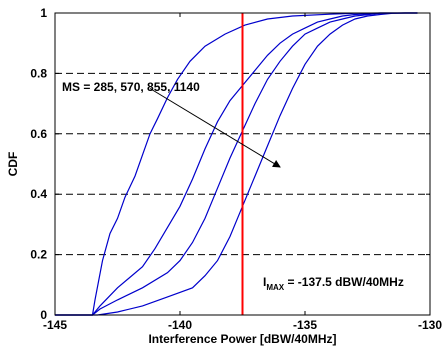 This screenshot has height=349, width=445. What do you see at coordinates (264, 282) in the screenshot?
I see `imax-prefix: I` at bounding box center [264, 282].